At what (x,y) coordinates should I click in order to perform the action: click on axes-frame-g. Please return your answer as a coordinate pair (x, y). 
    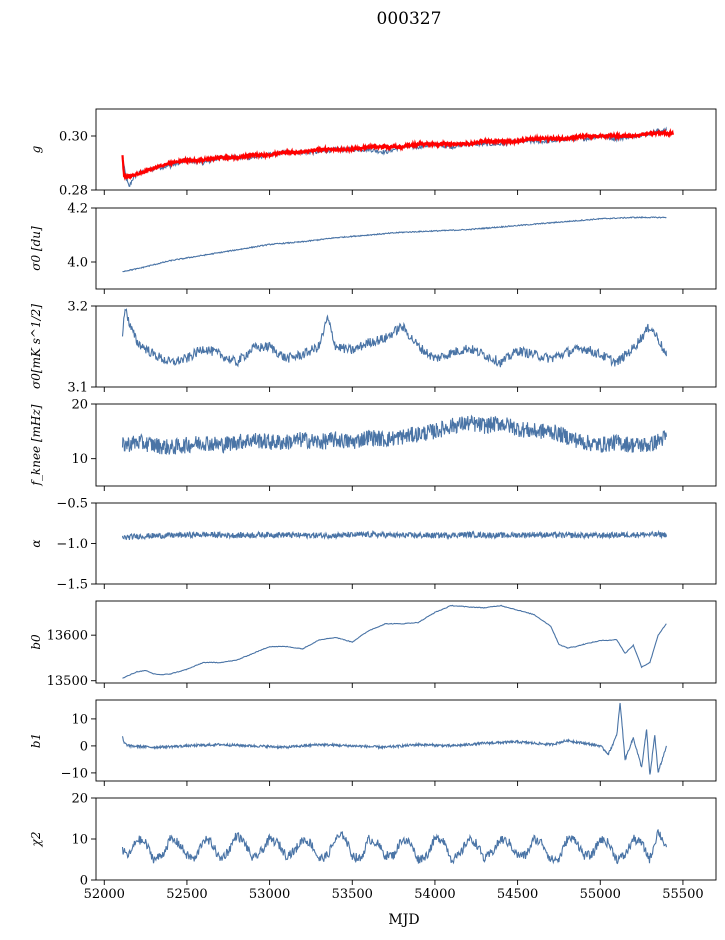
    Looking at the image, I should click on (406, 149).